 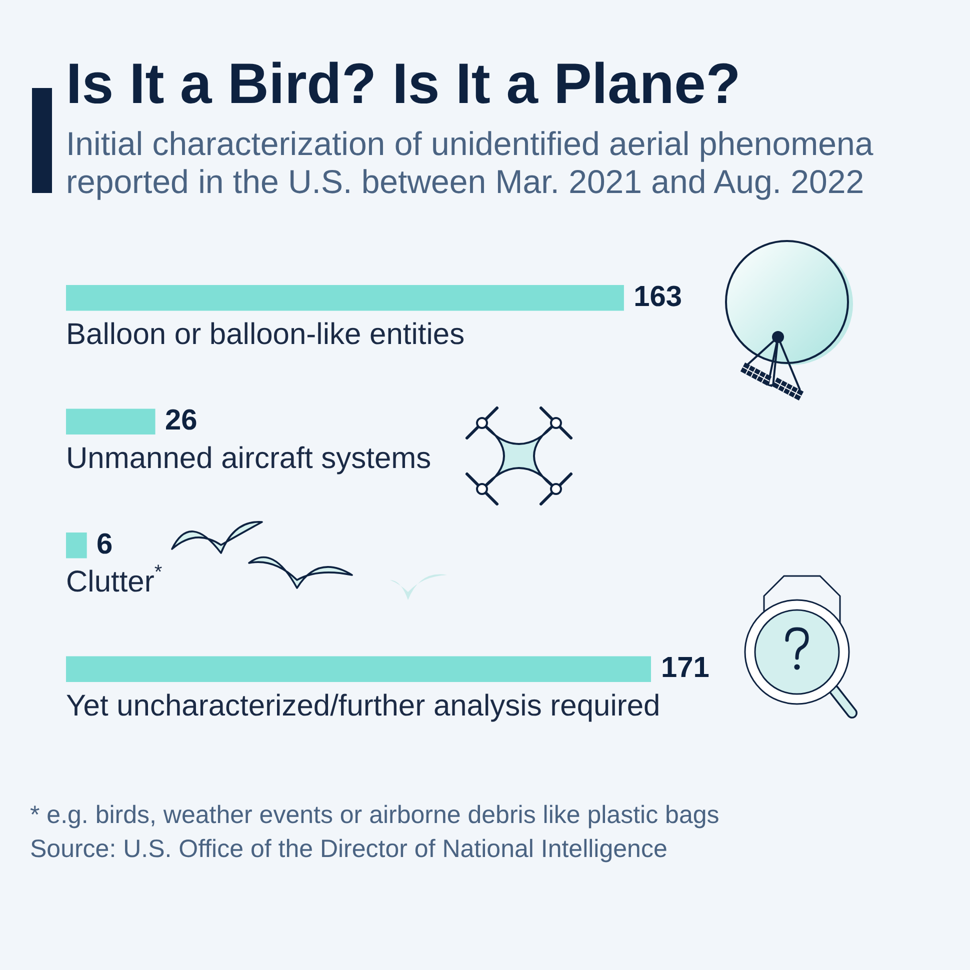 I want to click on chart-subtitle: Initial characterization of unidentified aerial phenomena reported in the U.S. between Mar. 2021 and Aug. 2022, so click(x=470, y=163).